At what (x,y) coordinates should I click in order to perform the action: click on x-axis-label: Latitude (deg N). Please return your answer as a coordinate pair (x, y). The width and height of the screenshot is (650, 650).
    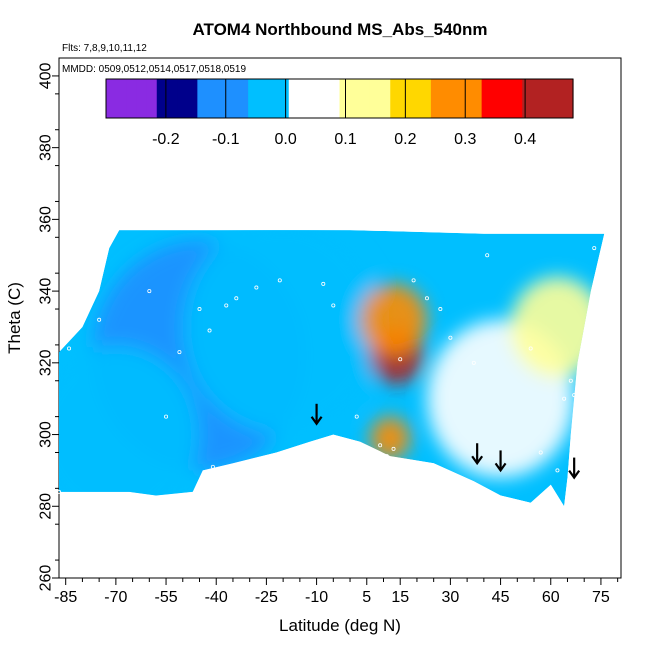
    Looking at the image, I should click on (340, 625).